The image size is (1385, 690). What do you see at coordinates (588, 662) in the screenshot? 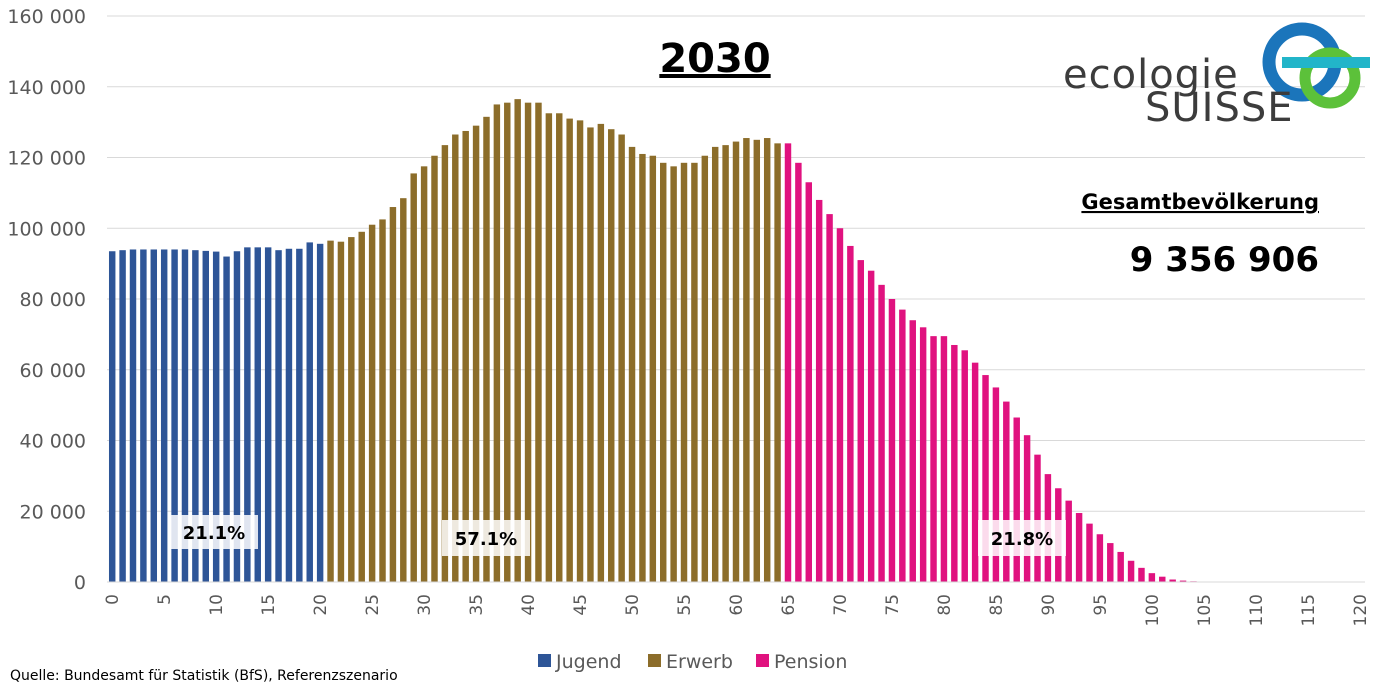
I see `svg-text: Jugend` at bounding box center [588, 662].